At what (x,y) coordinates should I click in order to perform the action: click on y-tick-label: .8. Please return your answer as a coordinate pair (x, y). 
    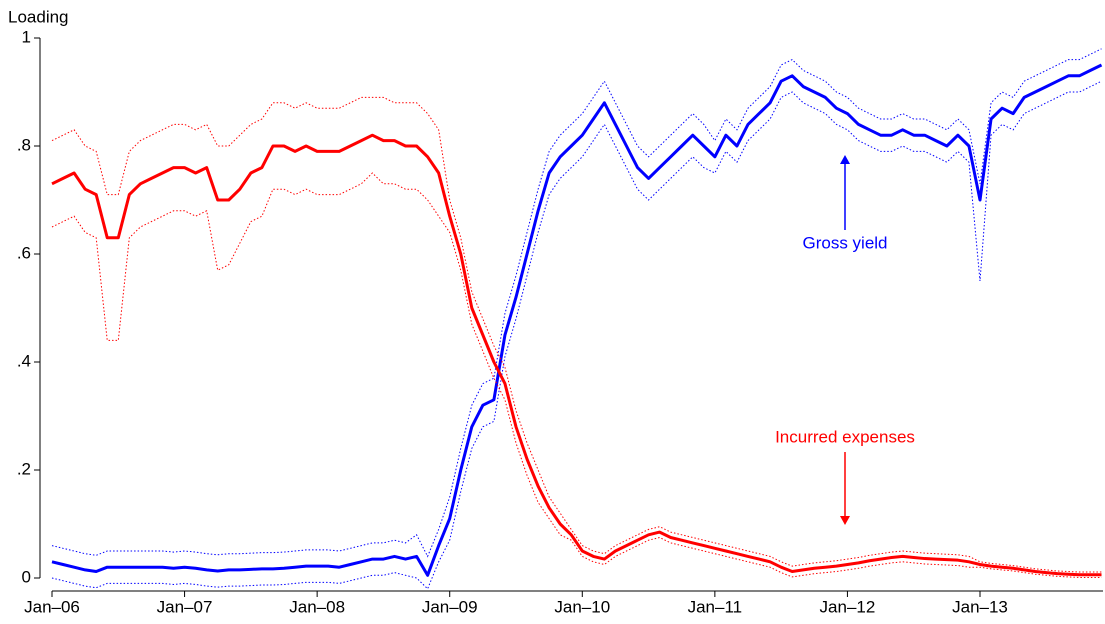
    Looking at the image, I should click on (24, 144).